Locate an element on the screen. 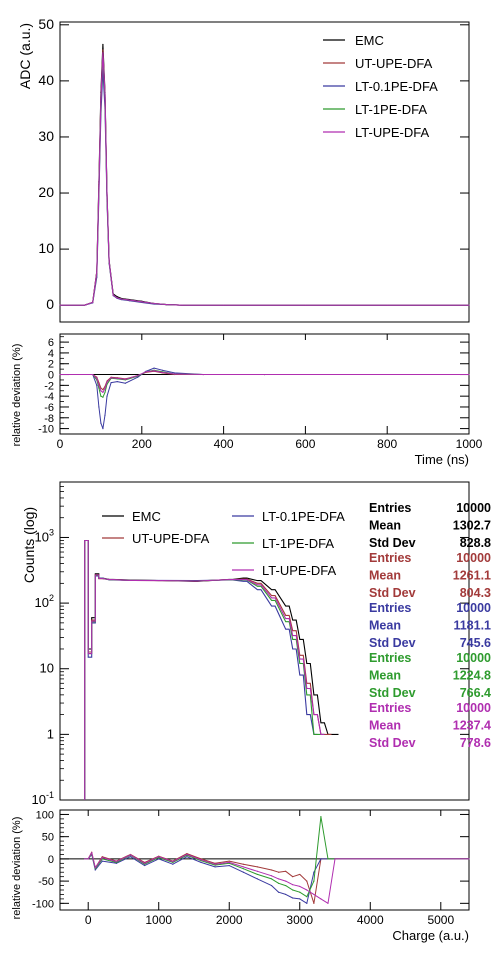  y-tick-label: -50 is located at coordinates (46, 882).